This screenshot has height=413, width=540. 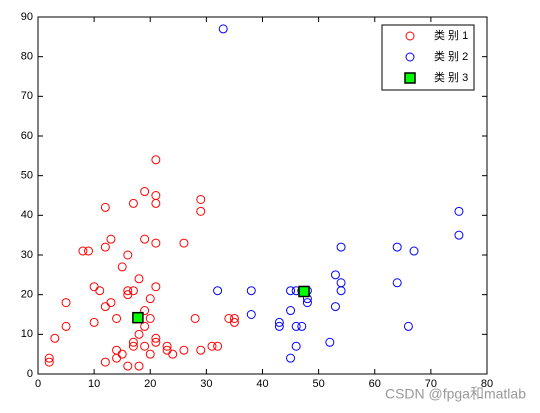 What do you see at coordinates (451, 35) in the screenshot?
I see `legend-label: 类 别 1` at bounding box center [451, 35].